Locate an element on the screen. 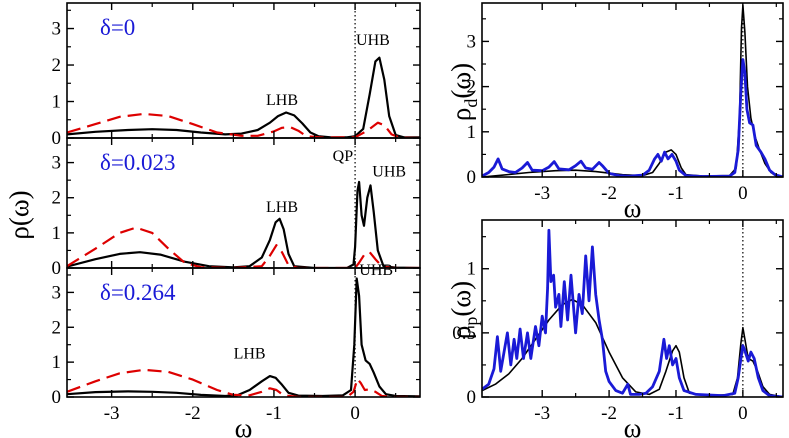 The height and width of the screenshot is (438, 789). delta-label: δ=0 is located at coordinates (117, 27).